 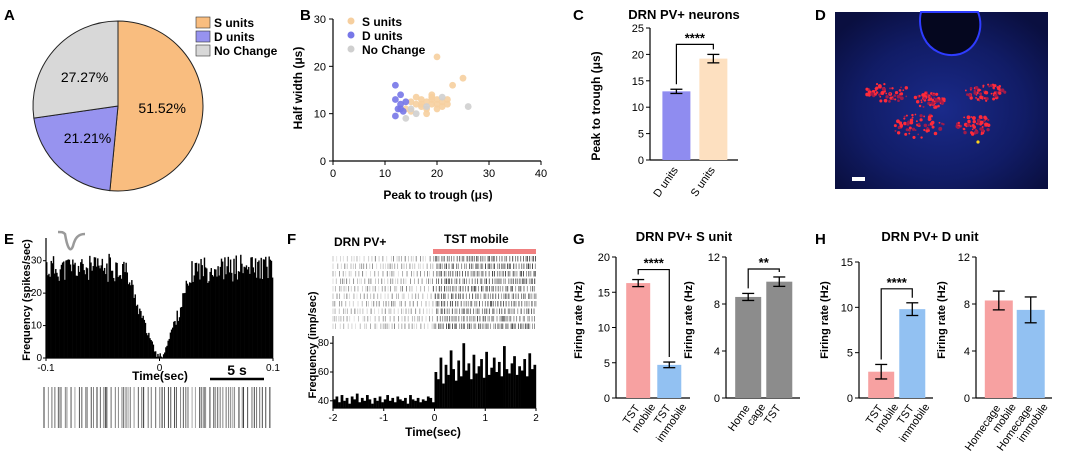 I want to click on y-tick-label: 10, so click(x=37, y=326).